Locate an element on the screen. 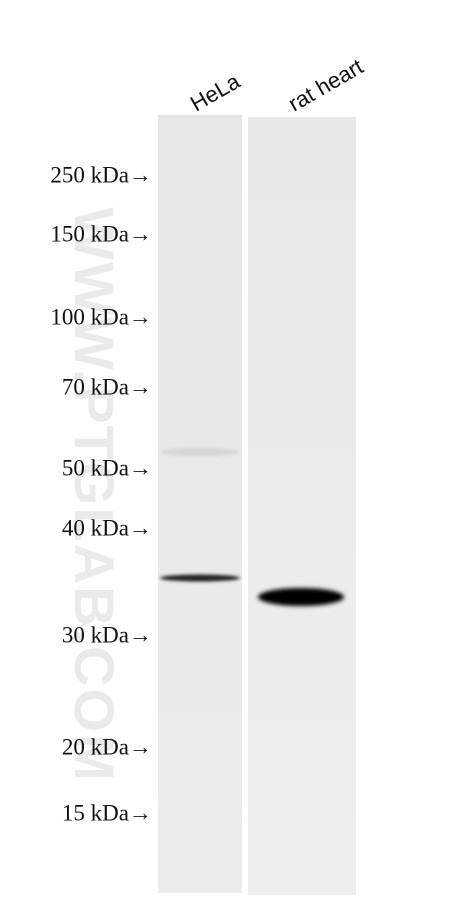 The height and width of the screenshot is (903, 450). marker-label: 40 kDa→ is located at coordinates (107, 527).